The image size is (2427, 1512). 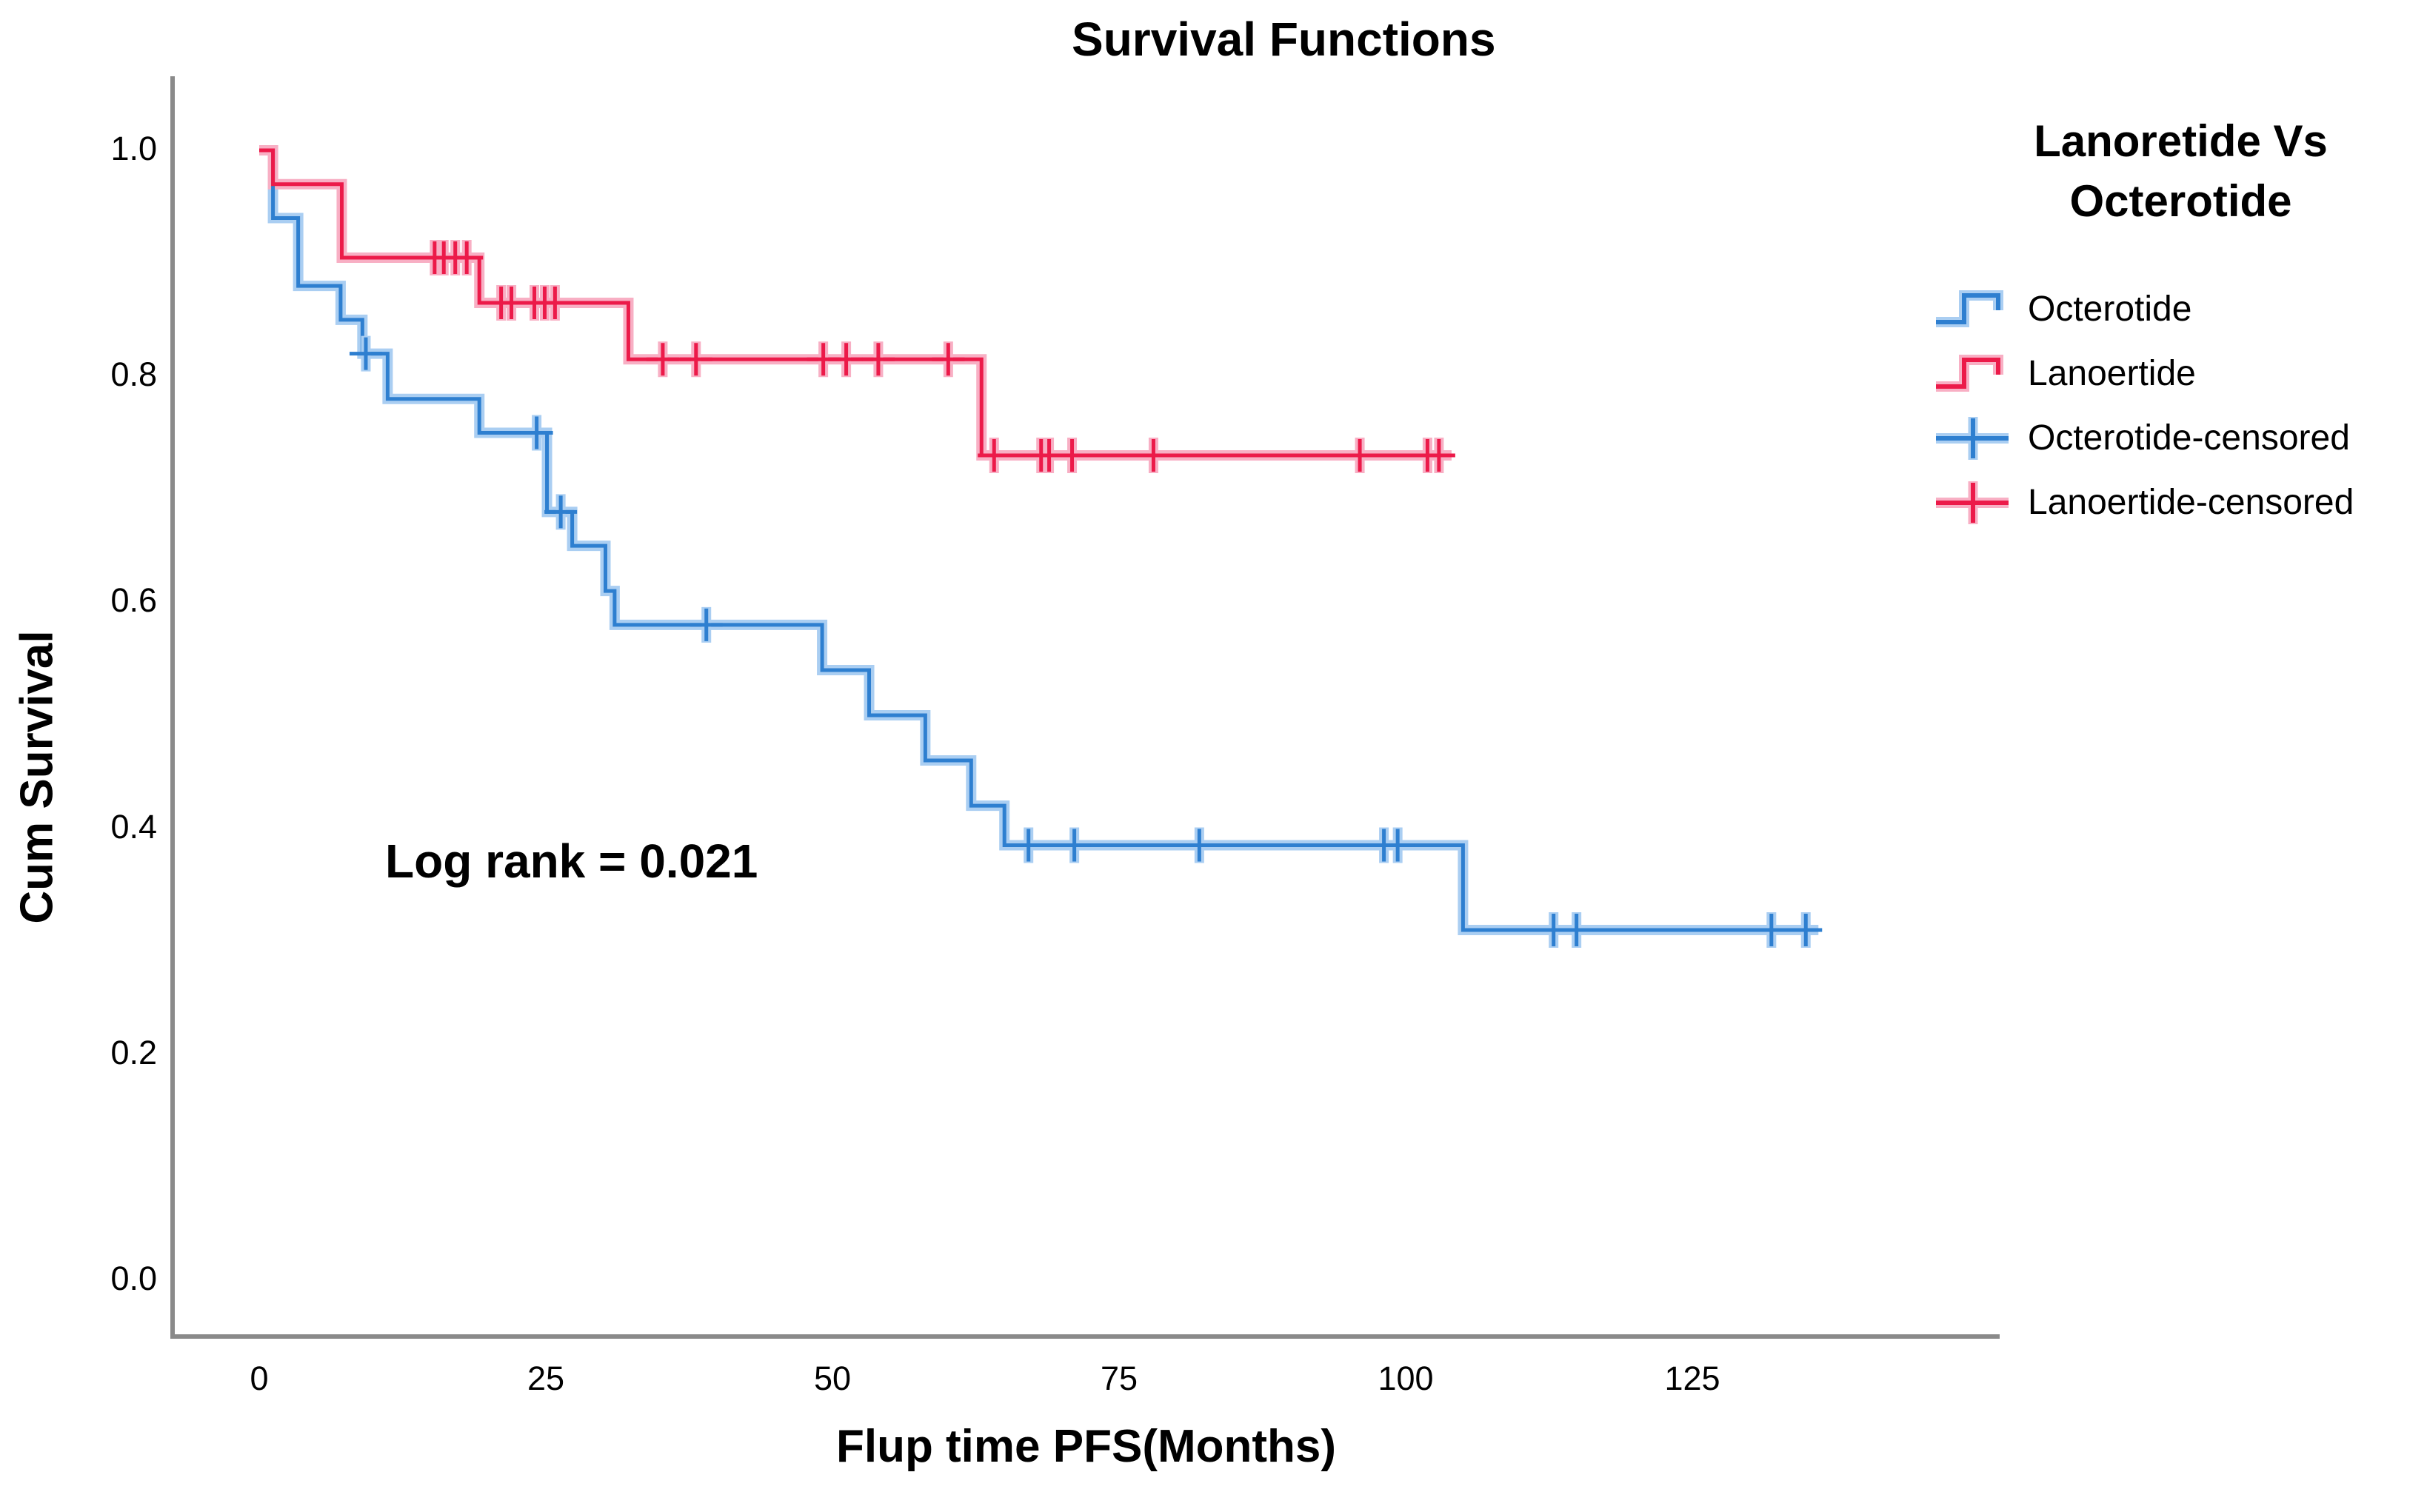 What do you see at coordinates (133, 148) in the screenshot?
I see `y-tick-label-1.0: 1.0` at bounding box center [133, 148].